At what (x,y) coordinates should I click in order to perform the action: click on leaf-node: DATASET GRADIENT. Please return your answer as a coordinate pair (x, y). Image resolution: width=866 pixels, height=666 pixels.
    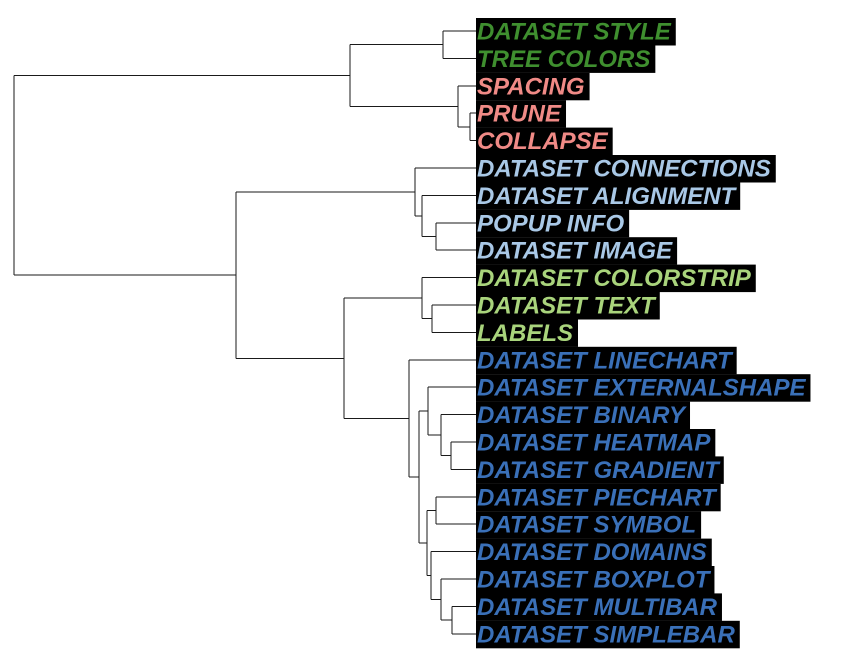
    Looking at the image, I should click on (600, 470).